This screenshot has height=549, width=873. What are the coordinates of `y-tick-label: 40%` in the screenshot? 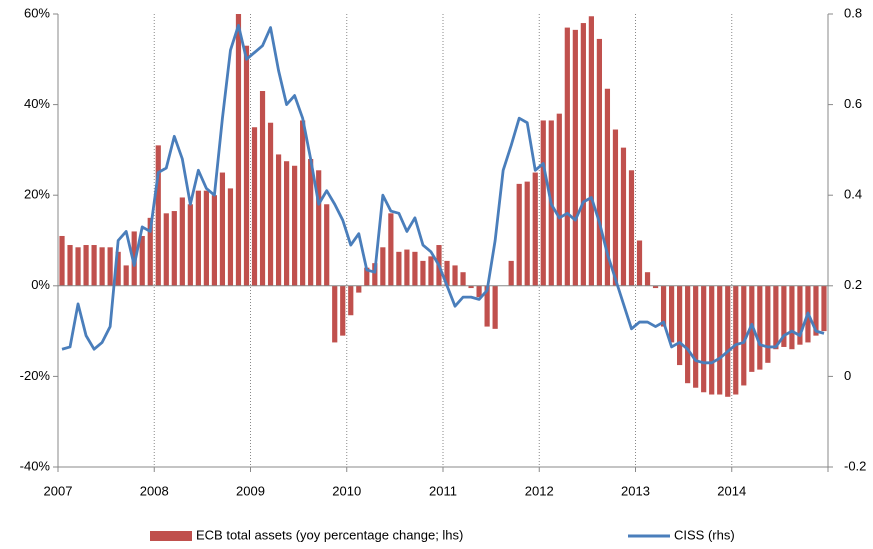 It's located at (37, 103).